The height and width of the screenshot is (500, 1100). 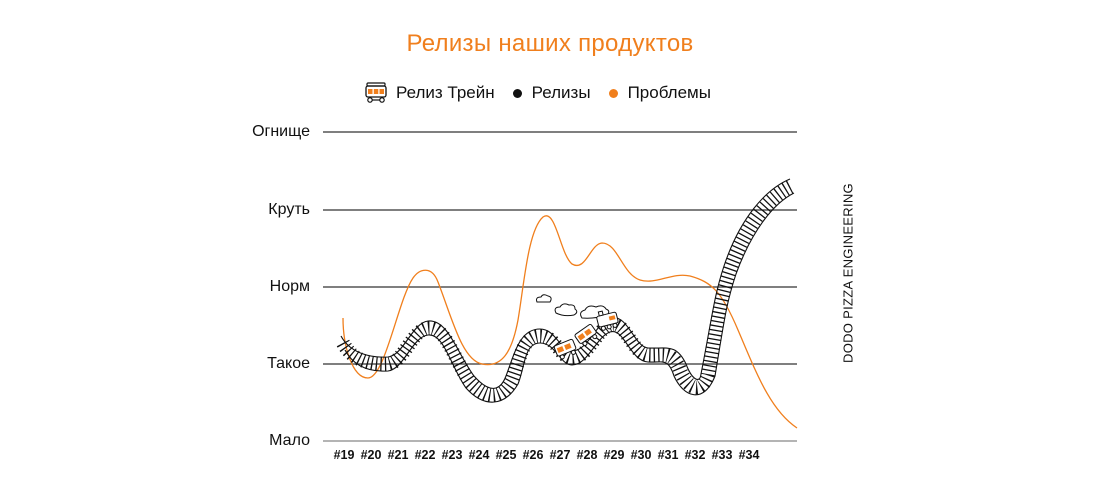 What do you see at coordinates (344, 455) in the screenshot?
I see `x-tick-label: #19` at bounding box center [344, 455].